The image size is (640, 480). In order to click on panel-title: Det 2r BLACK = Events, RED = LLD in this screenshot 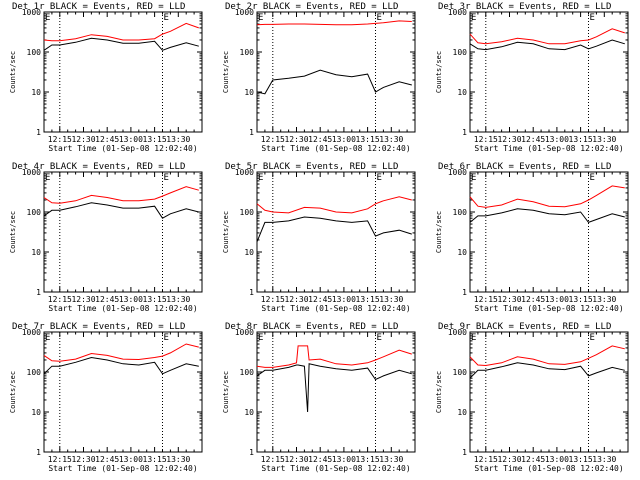, I will do `click(311, 7)`.